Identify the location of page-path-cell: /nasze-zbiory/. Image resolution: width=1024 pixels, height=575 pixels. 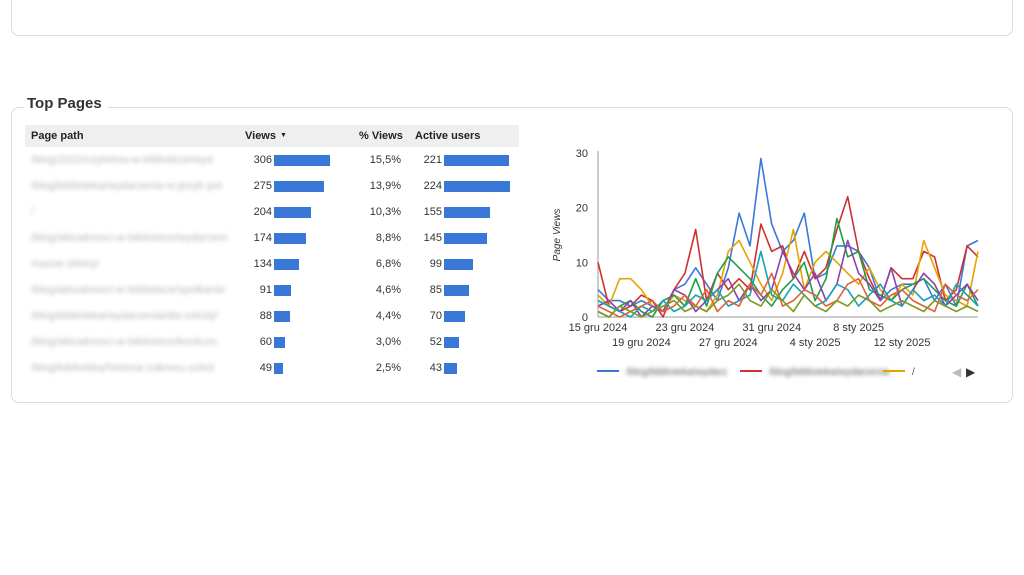
(65, 264).